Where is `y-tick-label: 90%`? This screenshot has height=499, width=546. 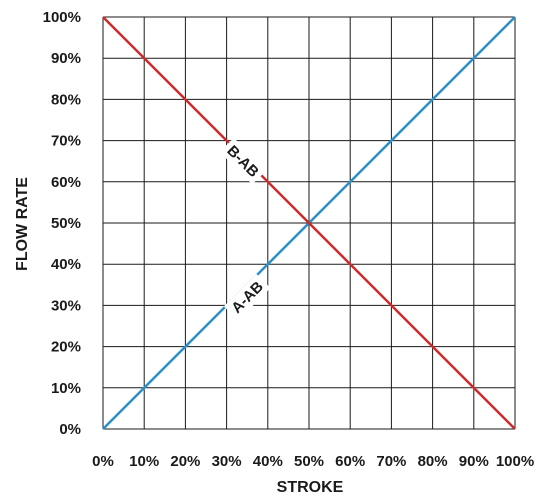
y-tick-label: 90% is located at coordinates (66, 58).